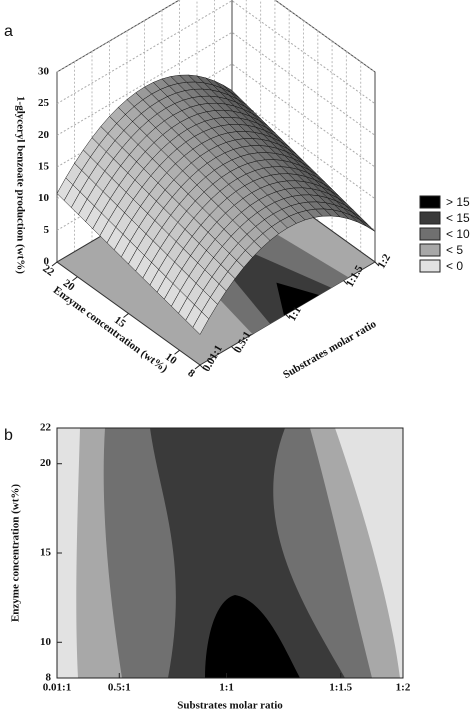 The height and width of the screenshot is (715, 474). What do you see at coordinates (8, 435) in the screenshot?
I see `panel-label: b` at bounding box center [8, 435].